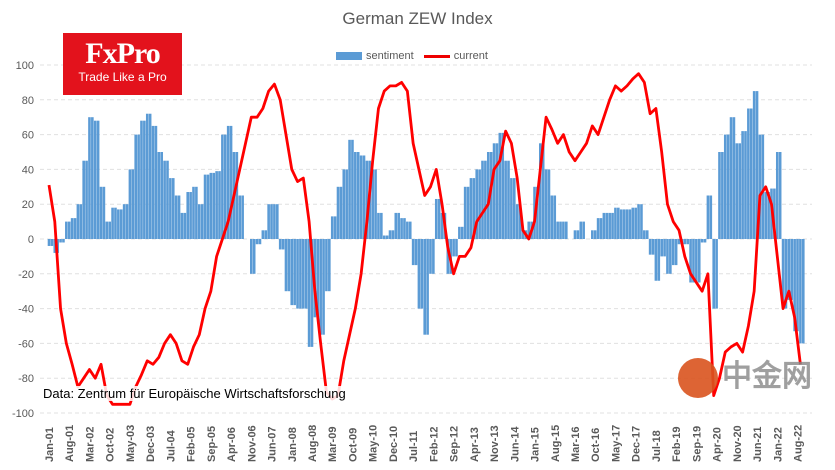  What do you see at coordinates (28, 101) in the screenshot?
I see `y-tick-label: 80` at bounding box center [28, 101].